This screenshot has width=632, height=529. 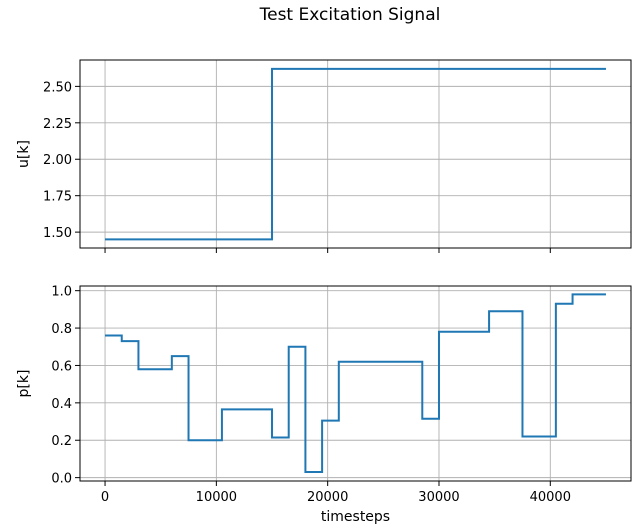 I want to click on y-tick-label: 0.6, so click(x=61, y=366).